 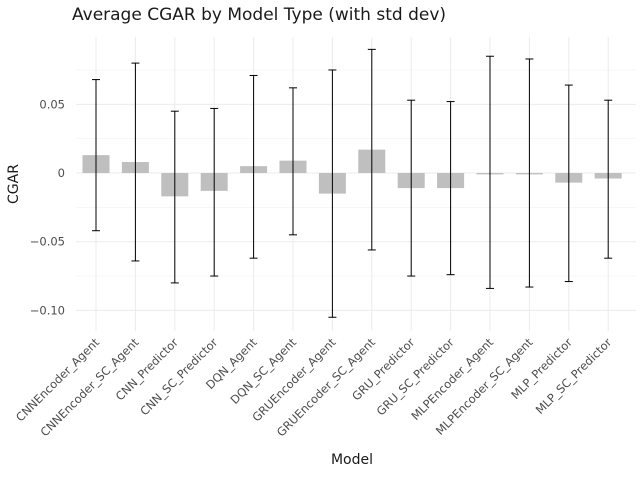 I want to click on y-tick-label: 0.05, so click(x=52, y=104).